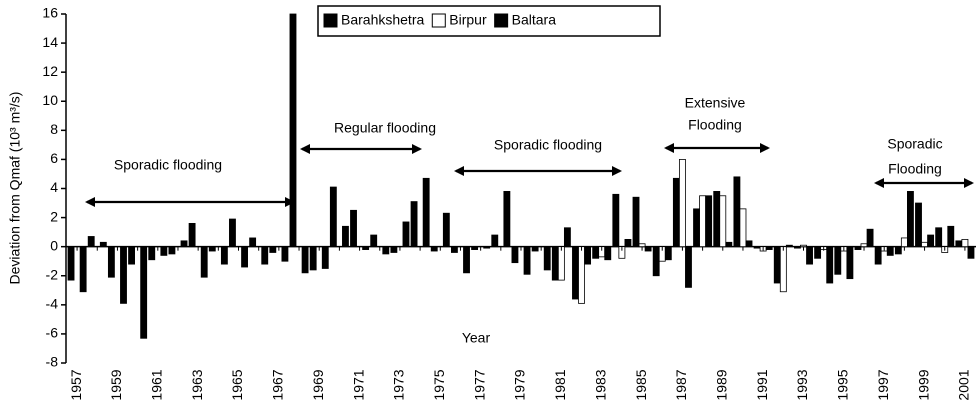 Image resolution: width=976 pixels, height=418 pixels. Describe the element at coordinates (52, 274) in the screenshot. I see `y-tick-label: -2` at that location.